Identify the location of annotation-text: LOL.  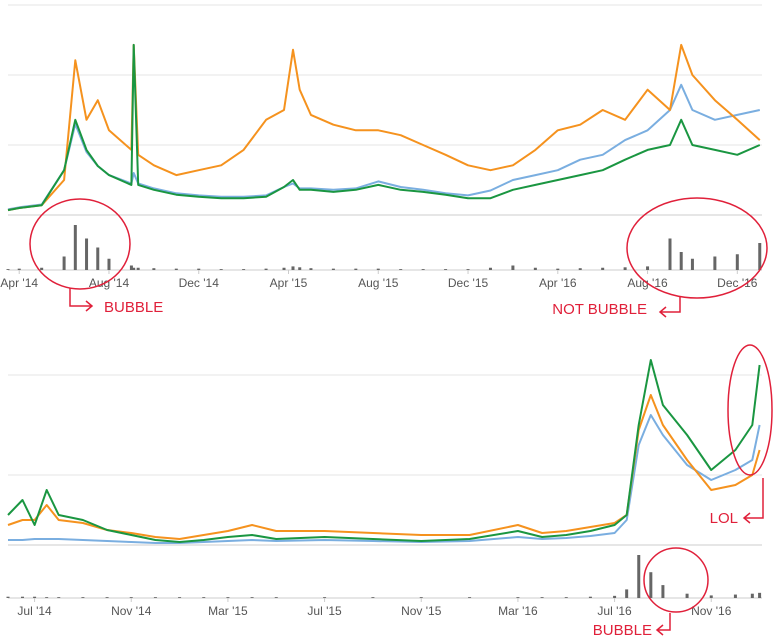
(724, 518).